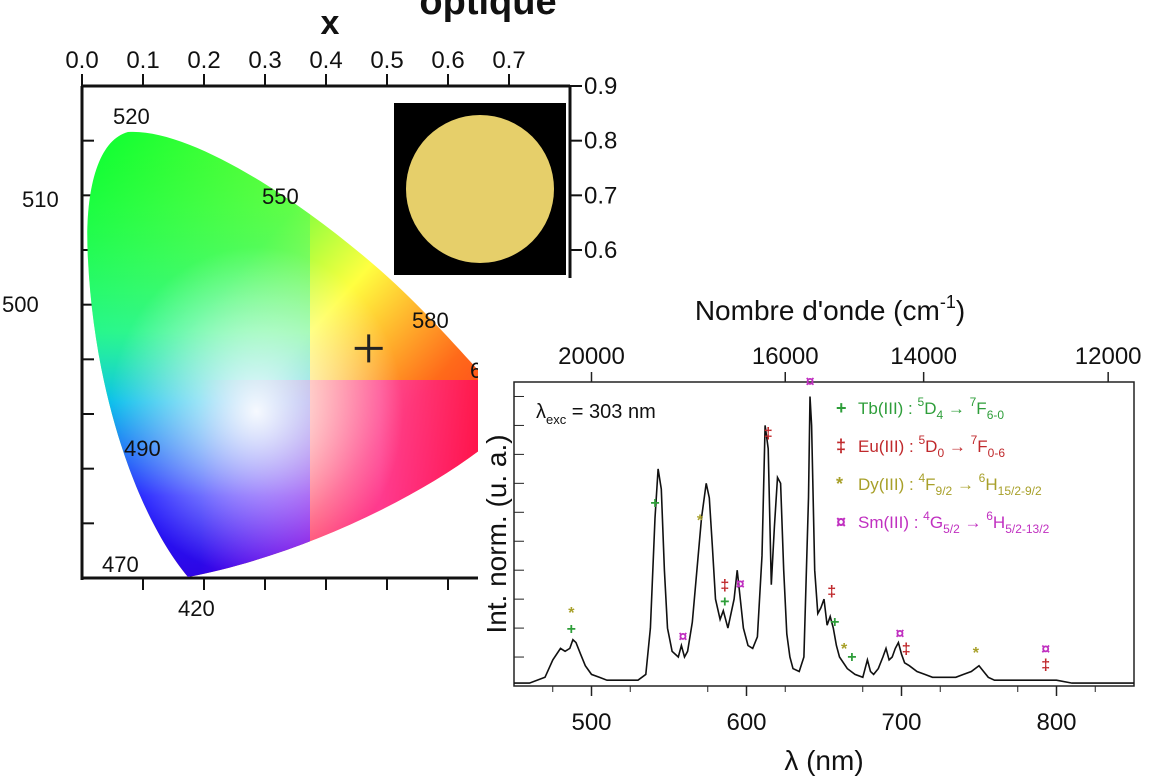 This screenshot has height=777, width=1160. Describe the element at coordinates (830, 309) in the screenshot. I see `spectrum-top-axis-title: Nombre d'onde (cm-1)` at that location.